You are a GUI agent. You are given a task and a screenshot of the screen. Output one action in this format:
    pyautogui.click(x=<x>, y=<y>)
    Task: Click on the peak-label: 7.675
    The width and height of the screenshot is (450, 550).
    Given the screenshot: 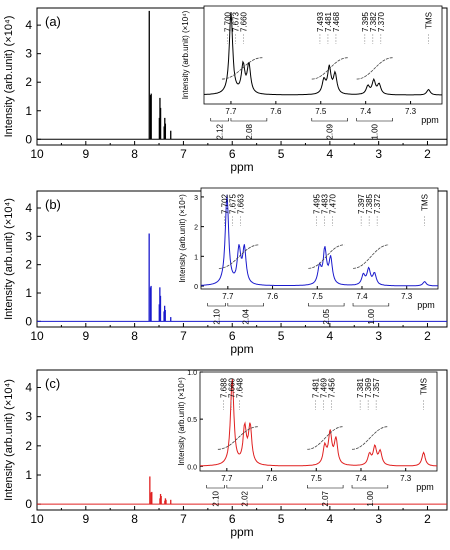 What is the action you would take?
    pyautogui.click(x=232, y=203)
    